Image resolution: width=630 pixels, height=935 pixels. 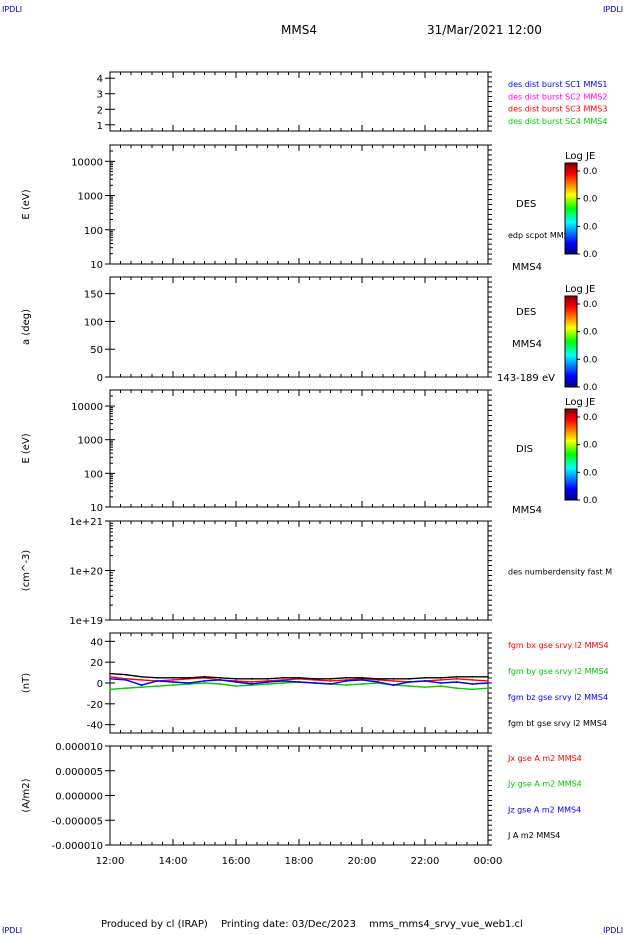 What do you see at coordinates (557, 84) in the screenshot?
I see `legend-entry: des dist burst SC1 MMS1` at bounding box center [557, 84].